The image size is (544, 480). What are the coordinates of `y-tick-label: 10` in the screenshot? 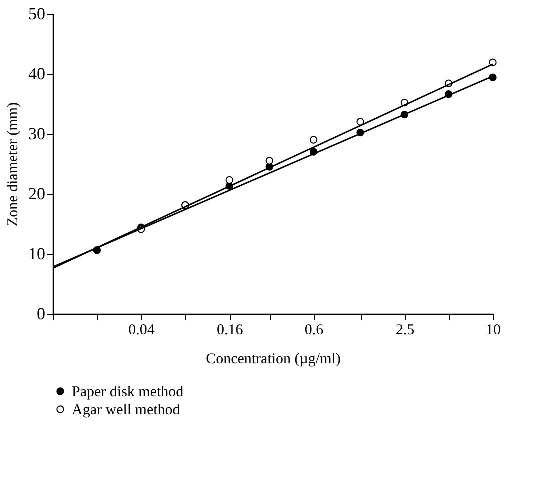 It's located at (37, 254).